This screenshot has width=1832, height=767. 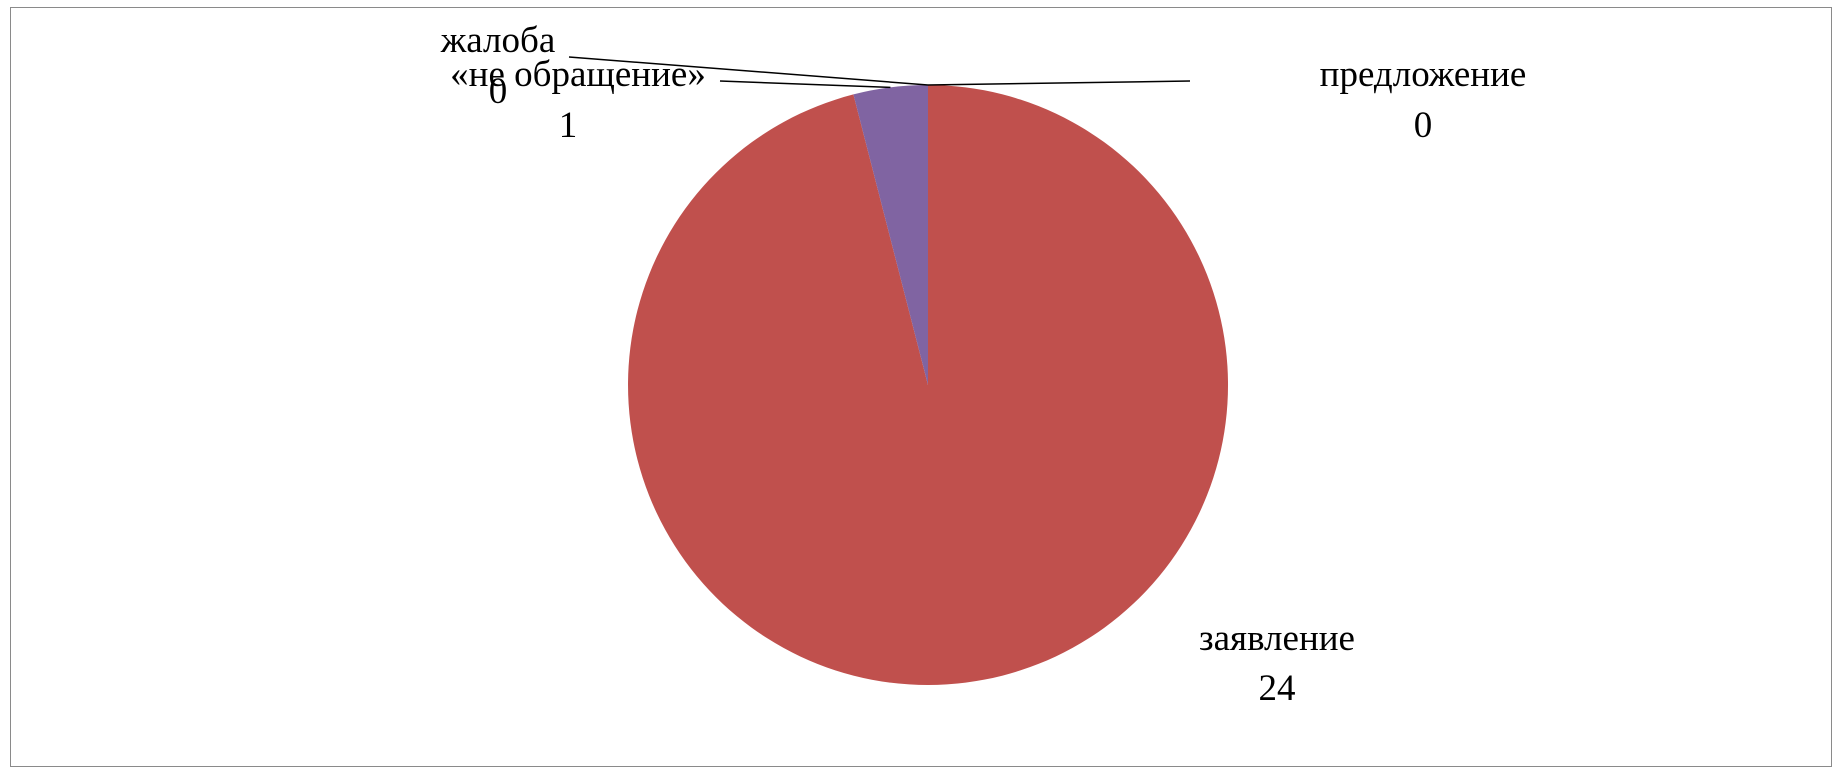 What do you see at coordinates (568, 125) in the screenshot?
I see `slice-label-ne-obrashchenie-value: 1` at bounding box center [568, 125].